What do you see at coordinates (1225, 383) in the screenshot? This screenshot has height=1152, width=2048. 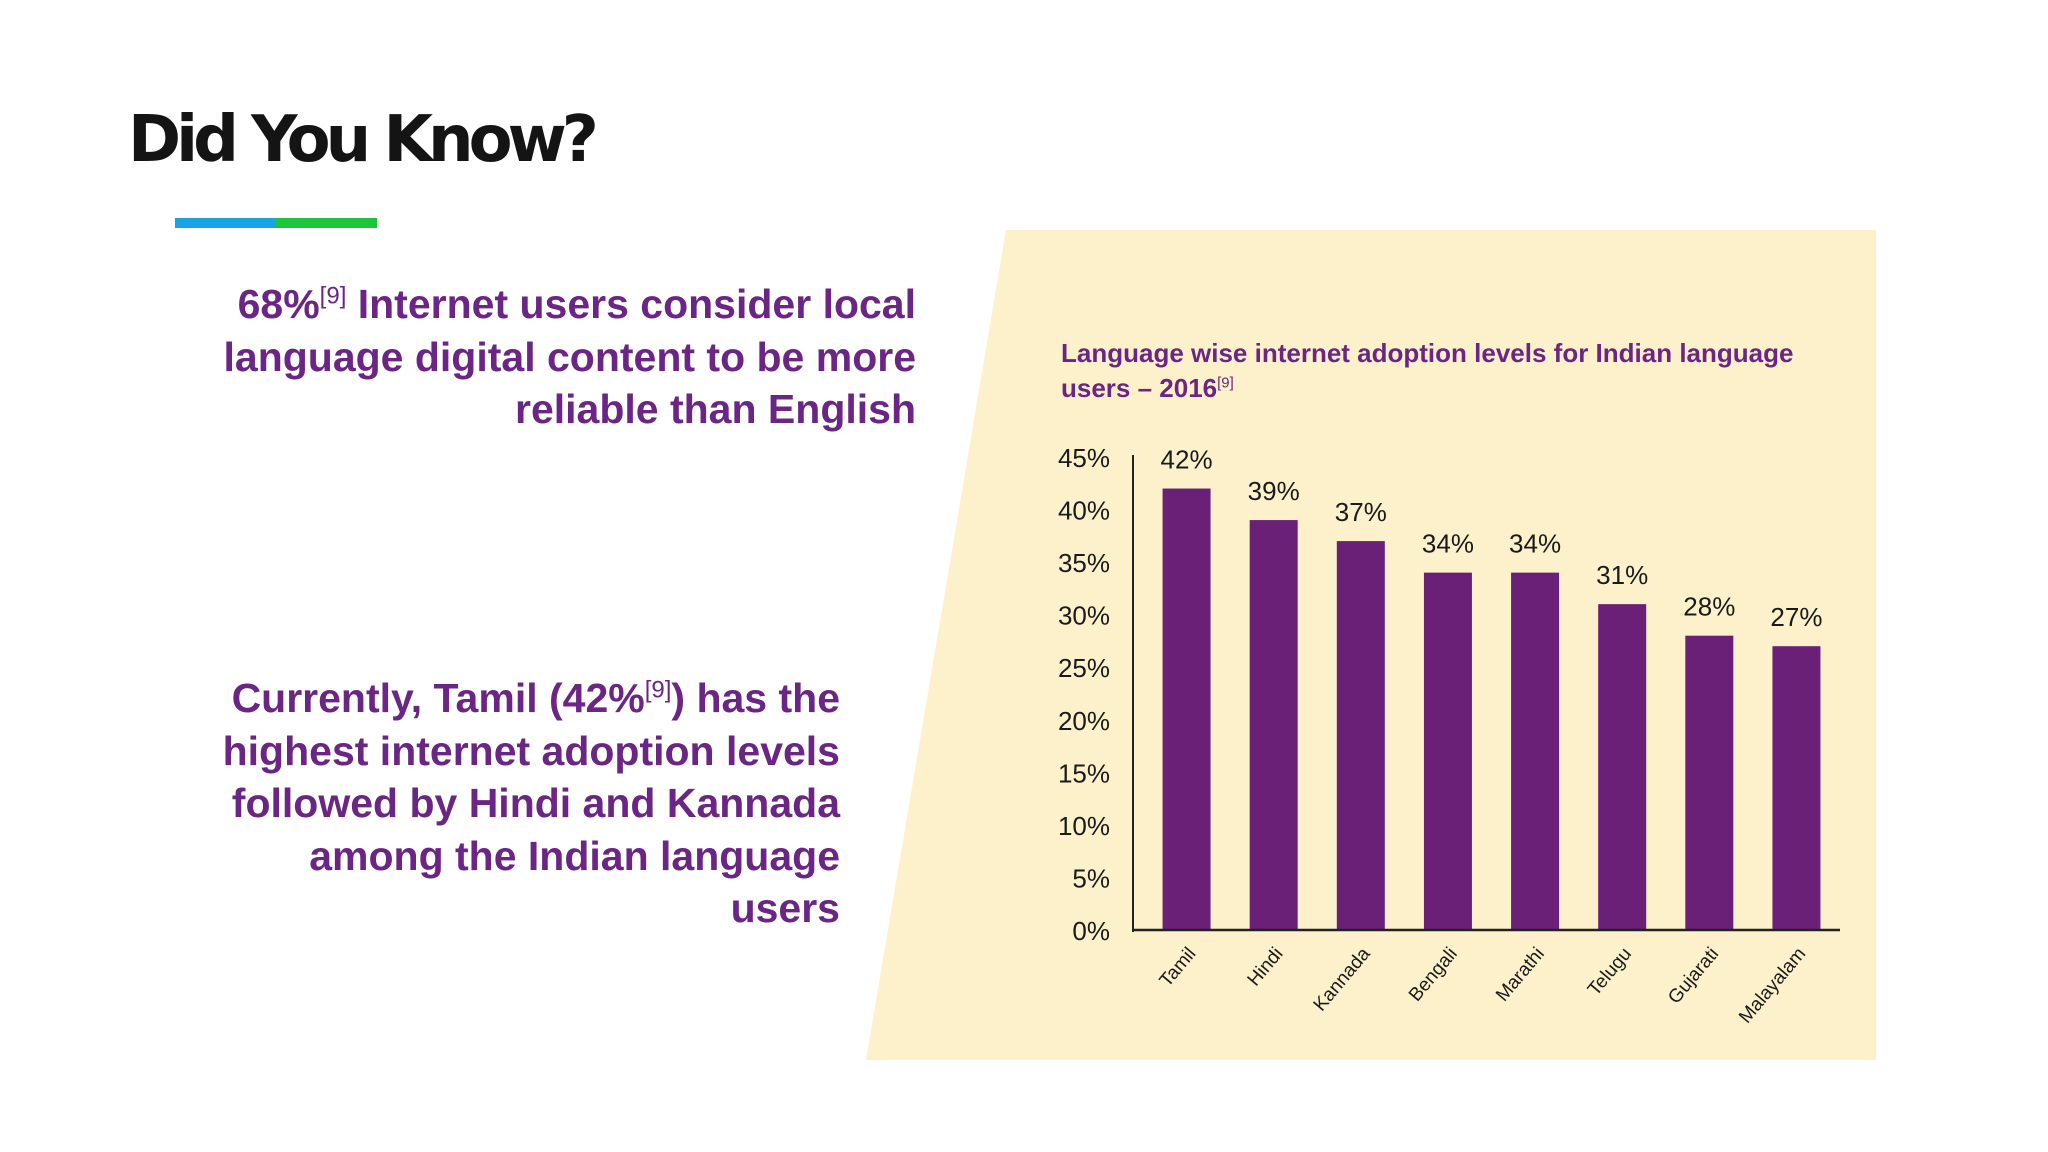 I see `chart-title-ref: [9]` at bounding box center [1225, 383].